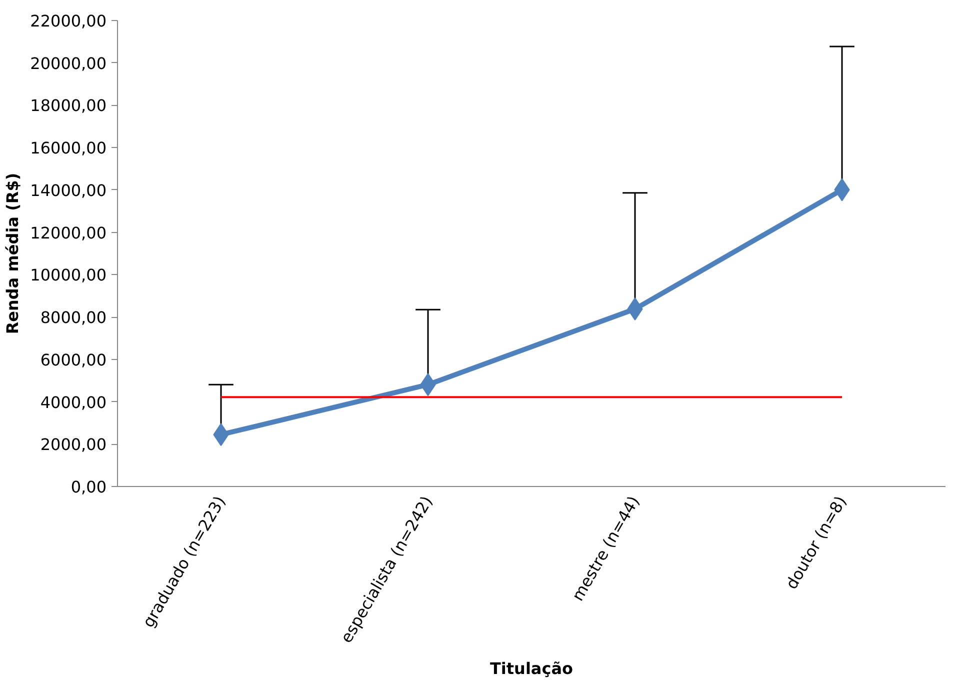 The image size is (957, 684). Describe the element at coordinates (73, 402) in the screenshot. I see `y-tick-label: 4000,00` at that location.